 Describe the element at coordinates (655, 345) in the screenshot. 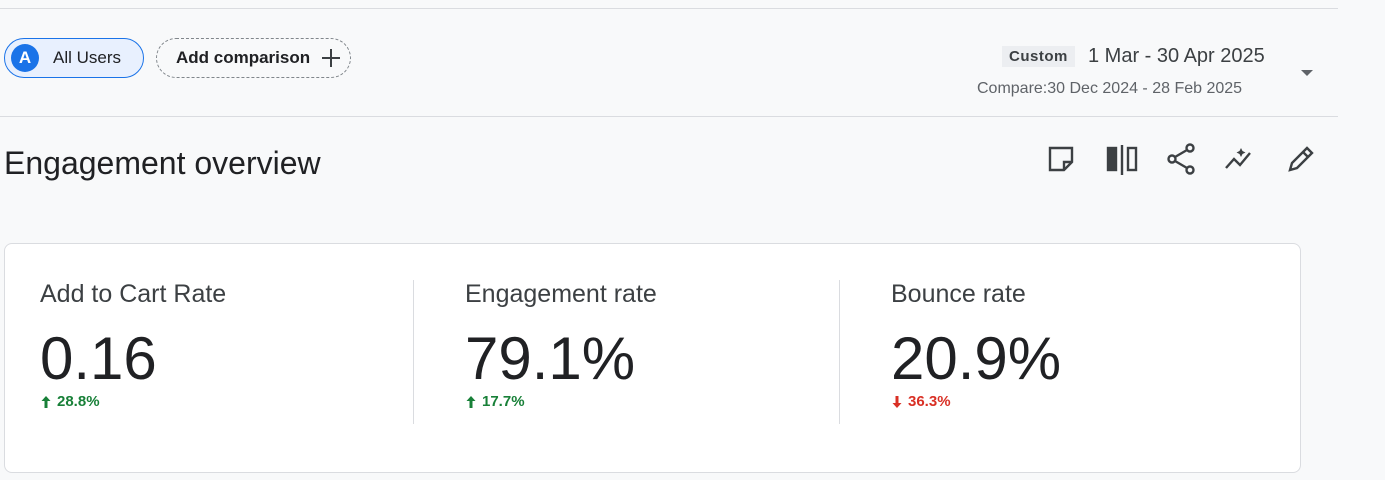

I see `metric: Engagement rate 79.1% 17.7%` at that location.